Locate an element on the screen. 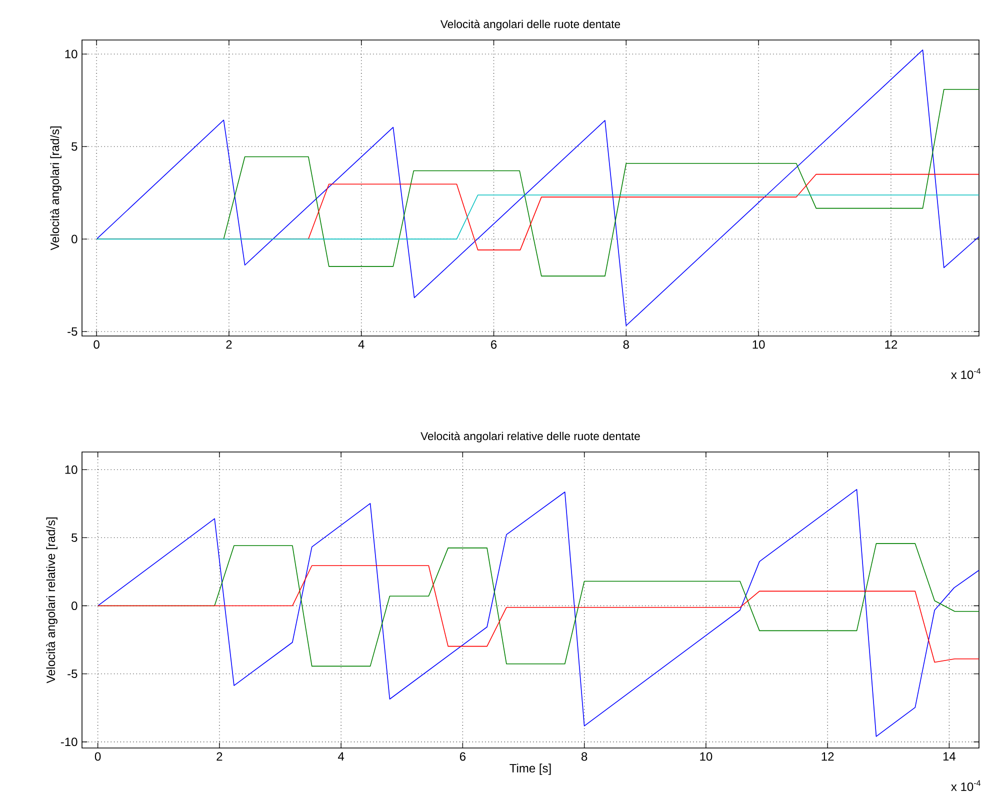 This screenshot has height=812, width=983. chart-title: Velocità angolari delle ruote dentate is located at coordinates (530, 25).